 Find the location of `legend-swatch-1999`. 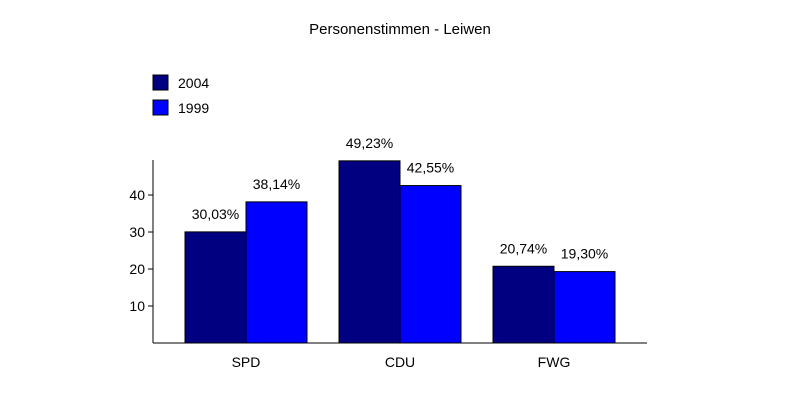

legend-swatch-1999 is located at coordinates (160, 107).